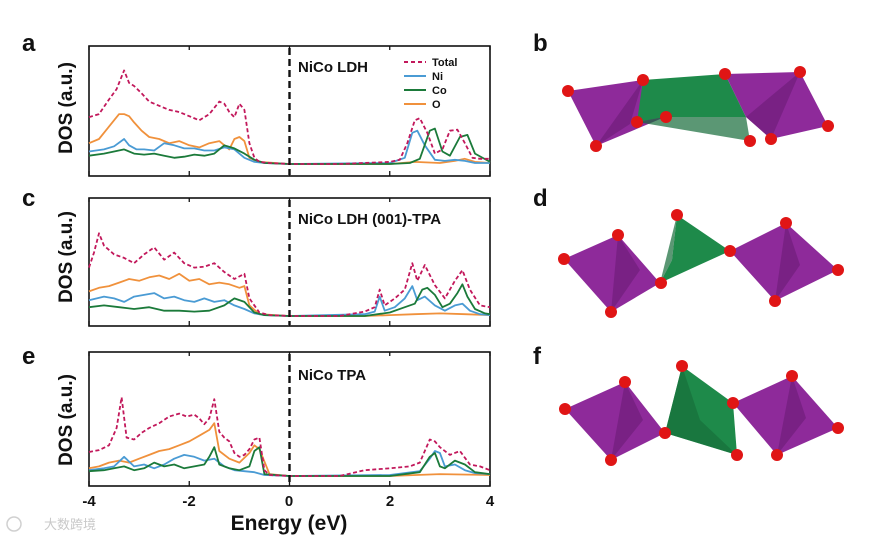 This screenshot has width=880, height=545. What do you see at coordinates (540, 198) in the screenshot?
I see `panel-label-d: d` at bounding box center [540, 198].